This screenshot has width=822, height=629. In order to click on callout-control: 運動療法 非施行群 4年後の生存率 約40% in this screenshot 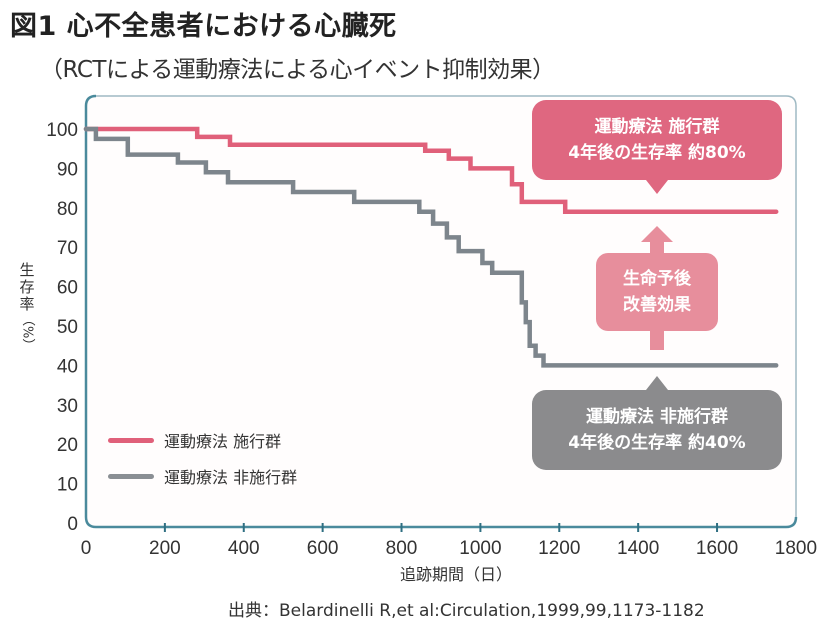, I will do `click(657, 423)`.